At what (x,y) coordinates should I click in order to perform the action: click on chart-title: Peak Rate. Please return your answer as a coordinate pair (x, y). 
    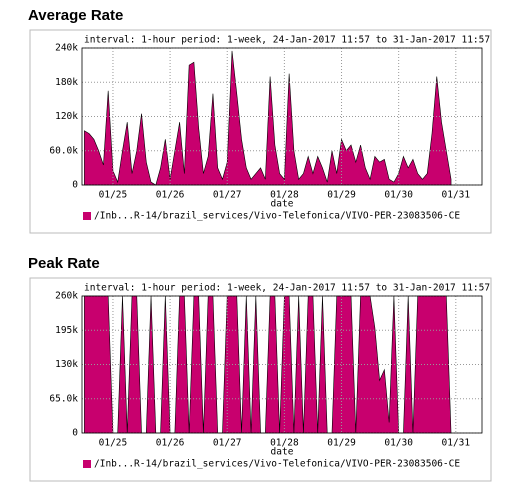
    Looking at the image, I should click on (64, 263).